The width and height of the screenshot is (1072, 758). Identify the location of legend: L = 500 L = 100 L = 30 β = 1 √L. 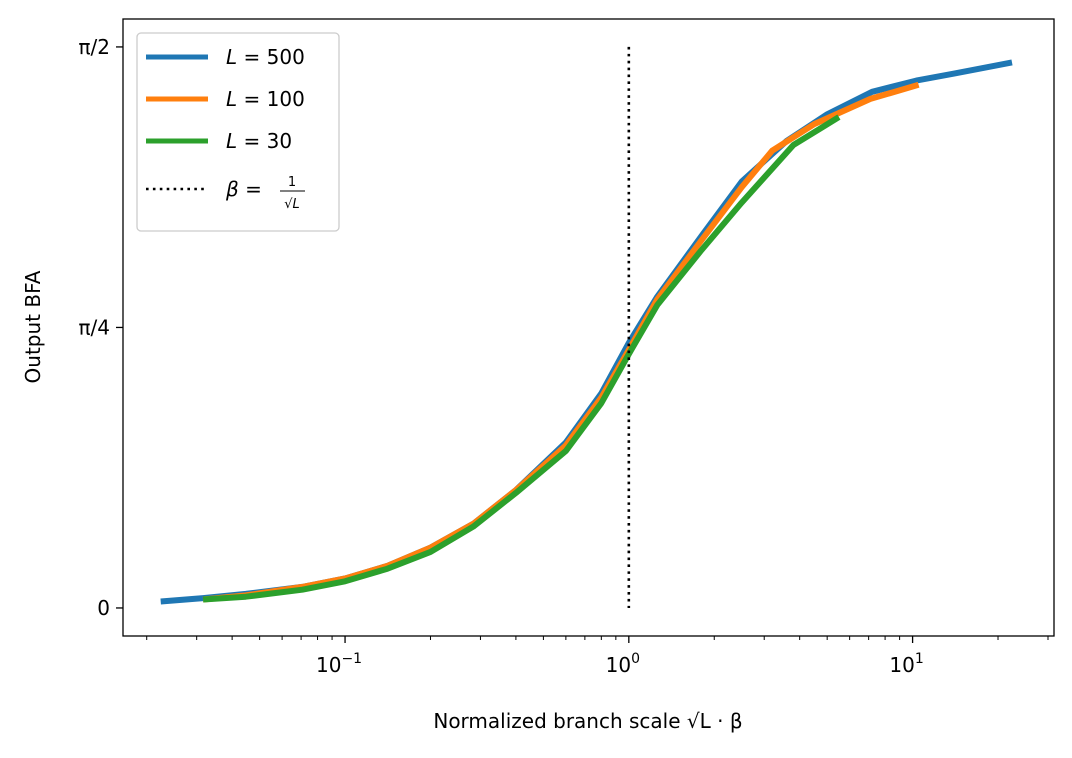
(238, 132).